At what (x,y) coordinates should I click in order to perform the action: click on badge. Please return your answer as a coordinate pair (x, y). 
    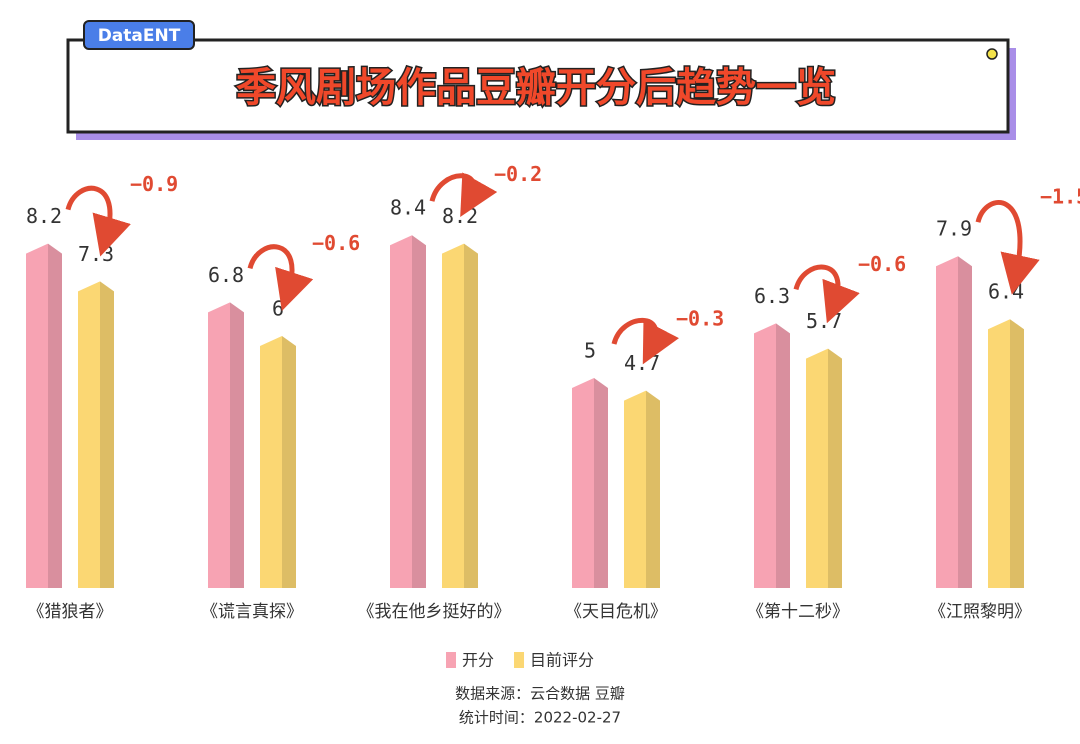
    Looking at the image, I should click on (139, 35).